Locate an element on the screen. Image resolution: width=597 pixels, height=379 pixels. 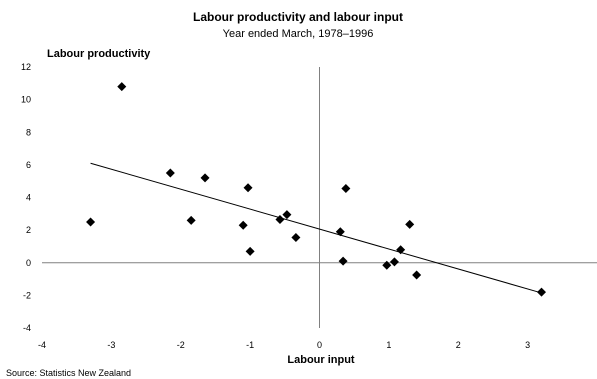
chart-title: Labour productivity and labour input is located at coordinates (298, 17).